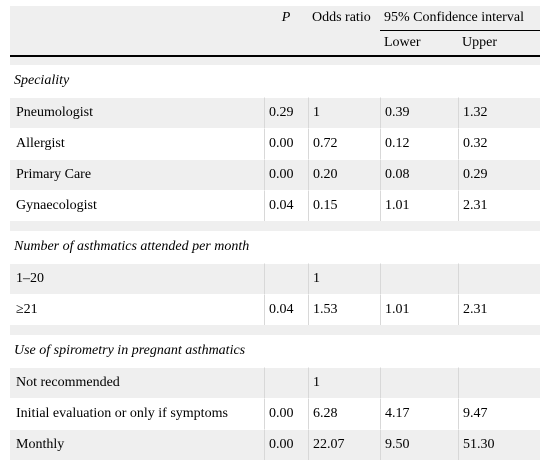 The width and height of the screenshot is (551, 460). What do you see at coordinates (344, 413) in the screenshot?
I see `cell-odds-ratio: 6.28` at bounding box center [344, 413].